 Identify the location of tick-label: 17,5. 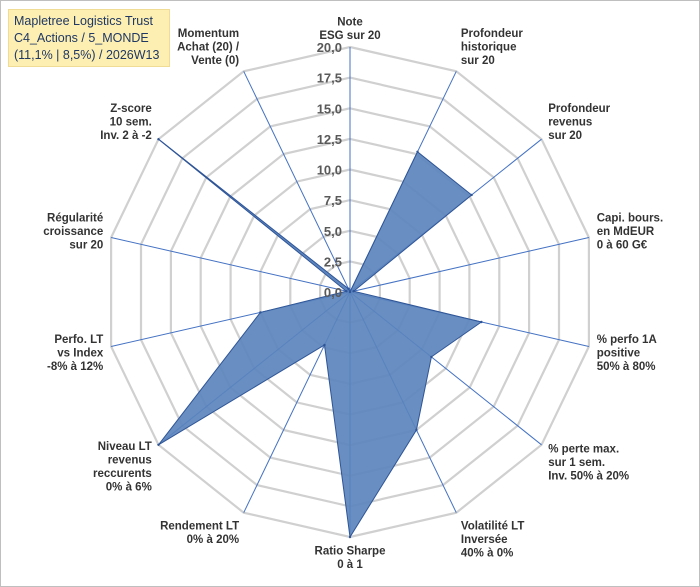
(329, 78).